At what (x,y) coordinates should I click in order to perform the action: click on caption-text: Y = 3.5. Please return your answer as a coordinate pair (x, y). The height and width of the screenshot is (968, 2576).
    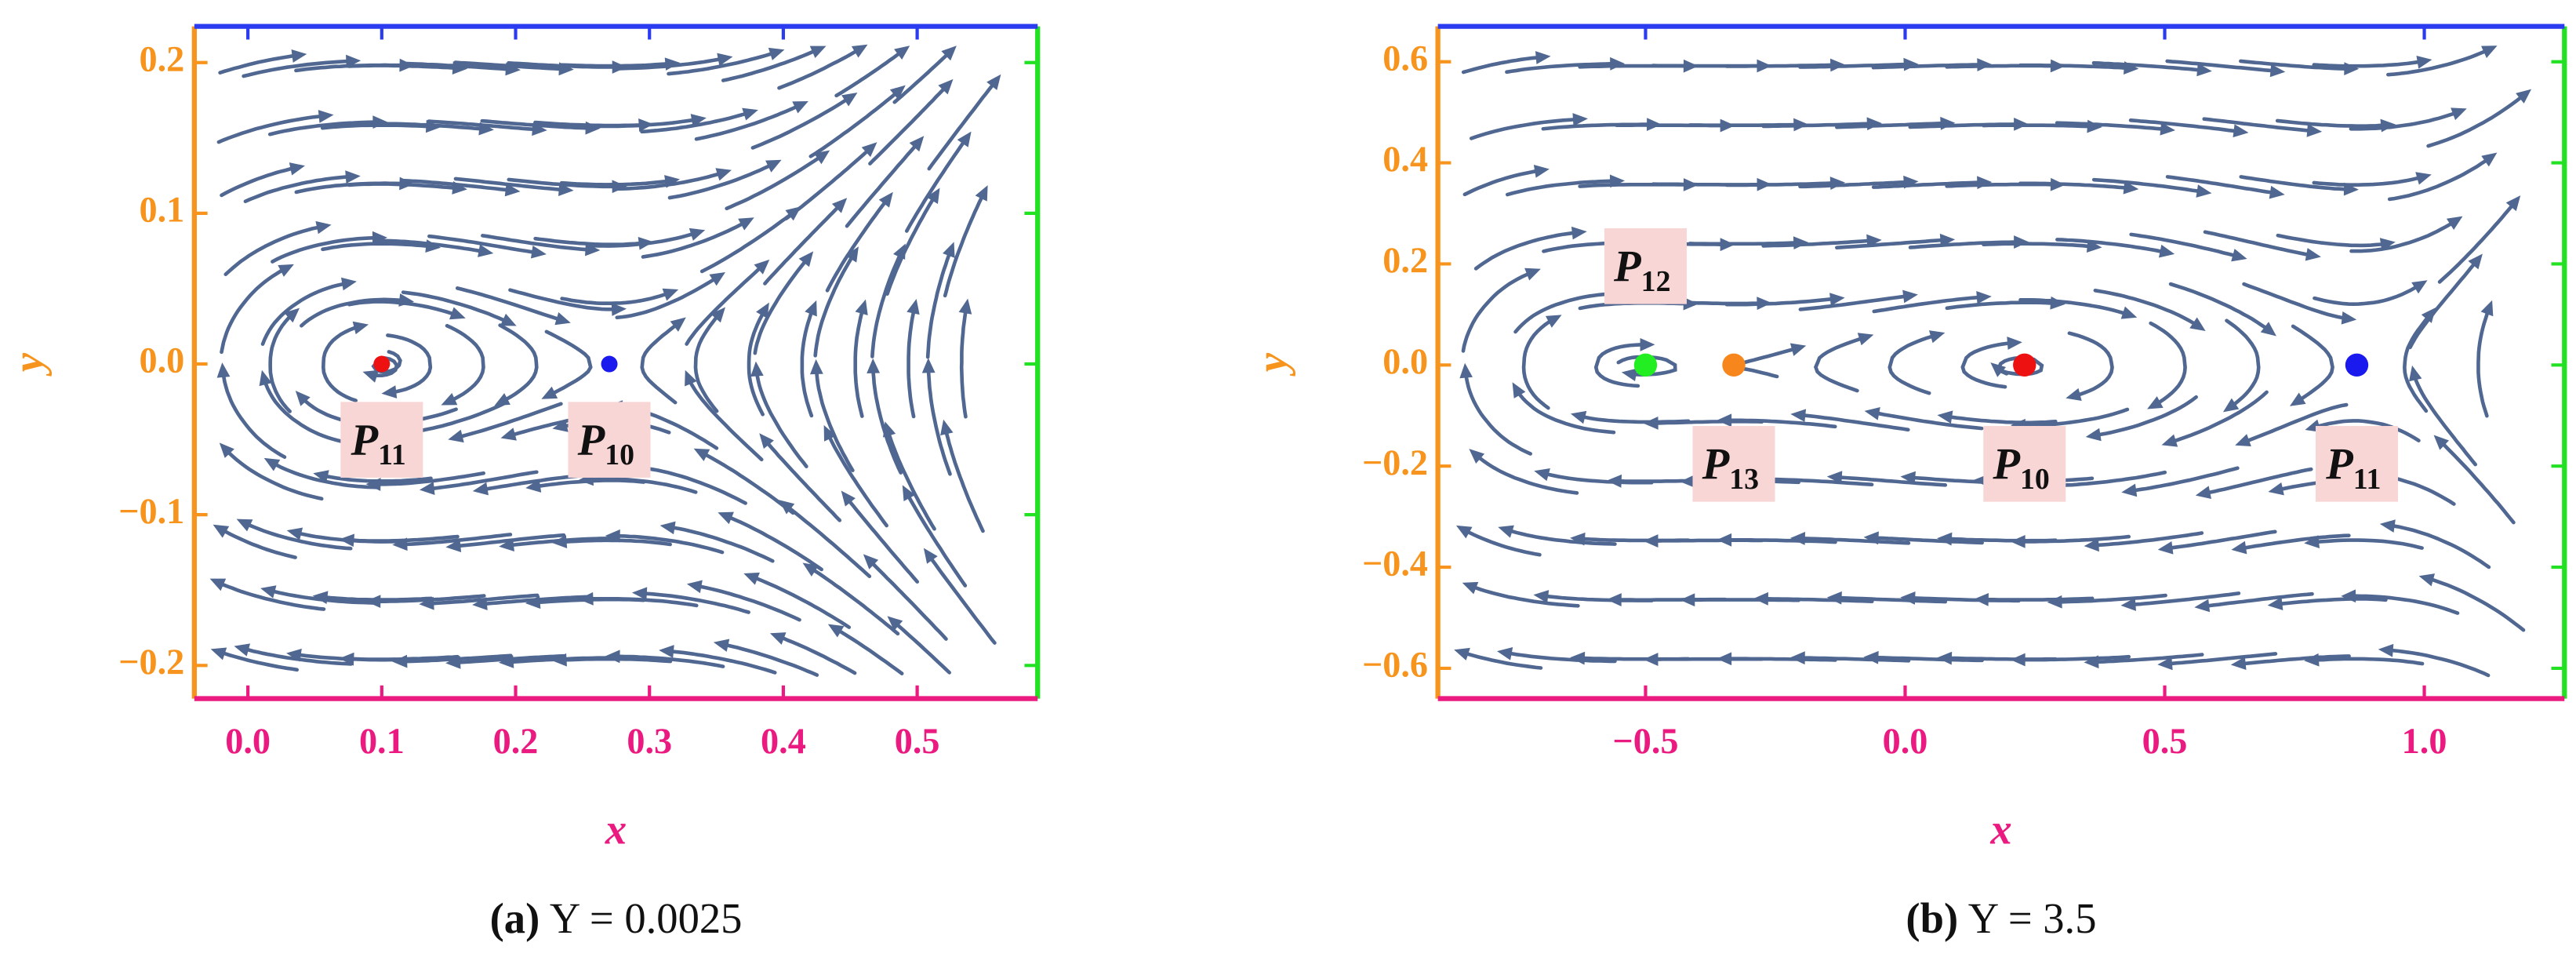
    Looking at the image, I should click on (2032, 918).